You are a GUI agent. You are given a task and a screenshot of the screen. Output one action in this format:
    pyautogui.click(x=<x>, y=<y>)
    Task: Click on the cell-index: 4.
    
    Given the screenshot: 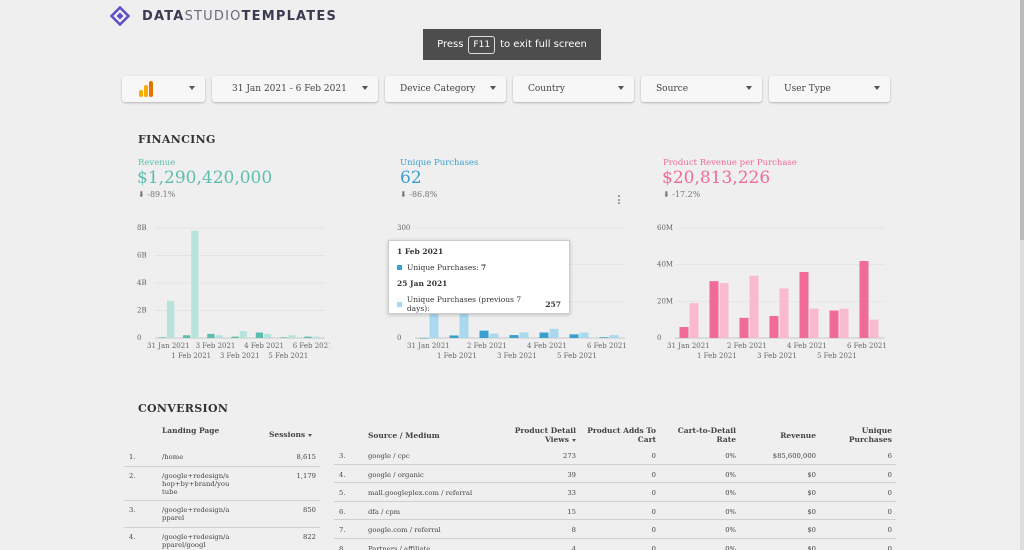 What is the action you would take?
    pyautogui.click(x=342, y=474)
    